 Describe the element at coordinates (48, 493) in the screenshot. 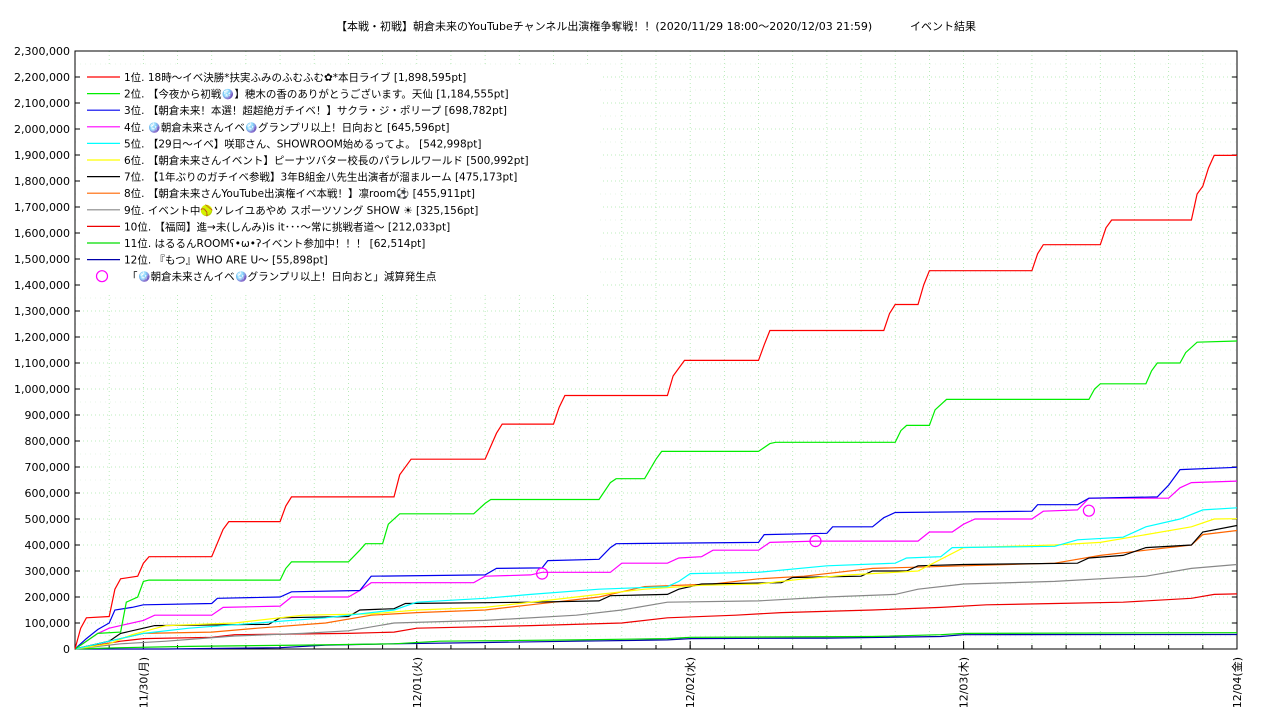

I see `y-tick-label: 600,000` at that location.